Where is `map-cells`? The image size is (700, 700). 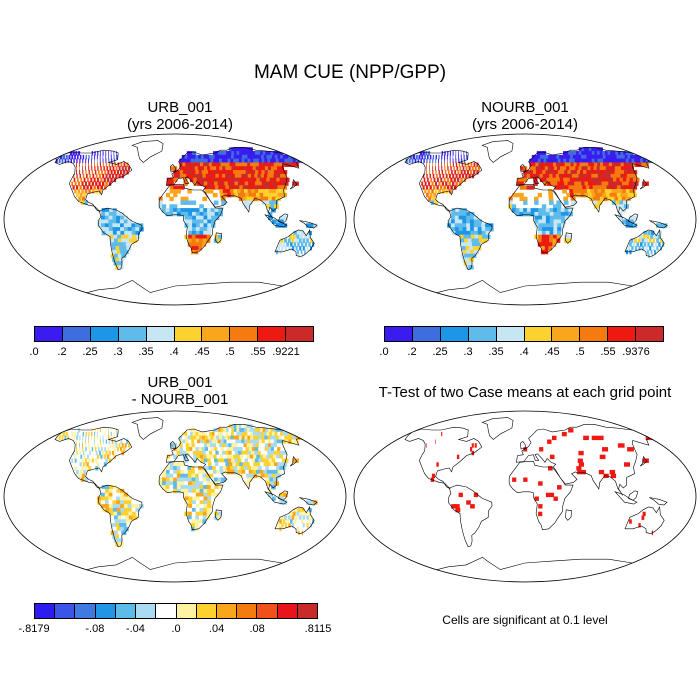
map-cells is located at coordinates (536, 222).